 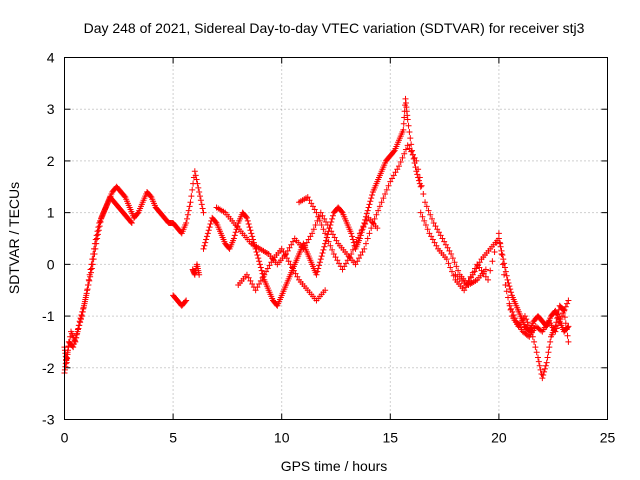 I want to click on x-tick-label: 10, so click(x=282, y=438).